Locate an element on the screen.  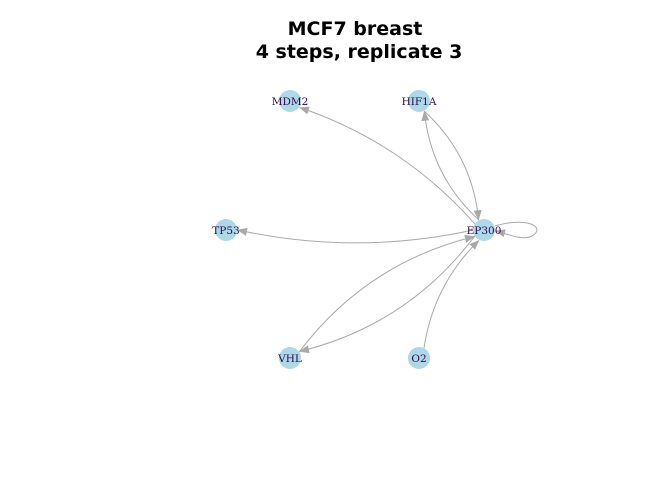
node-ep300: EP300 is located at coordinates (484, 230).